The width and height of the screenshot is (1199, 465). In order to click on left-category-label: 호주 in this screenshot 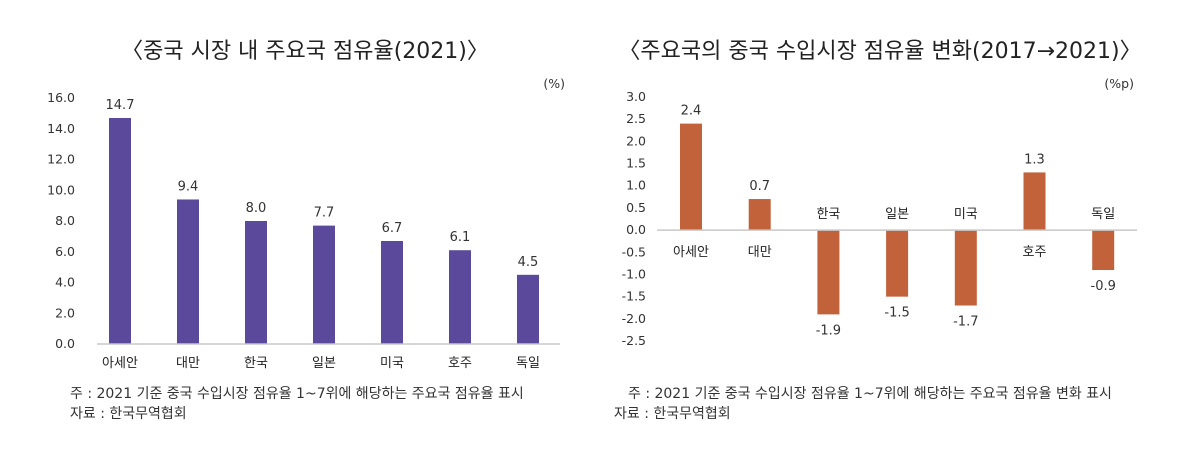, I will do `click(460, 363)`.